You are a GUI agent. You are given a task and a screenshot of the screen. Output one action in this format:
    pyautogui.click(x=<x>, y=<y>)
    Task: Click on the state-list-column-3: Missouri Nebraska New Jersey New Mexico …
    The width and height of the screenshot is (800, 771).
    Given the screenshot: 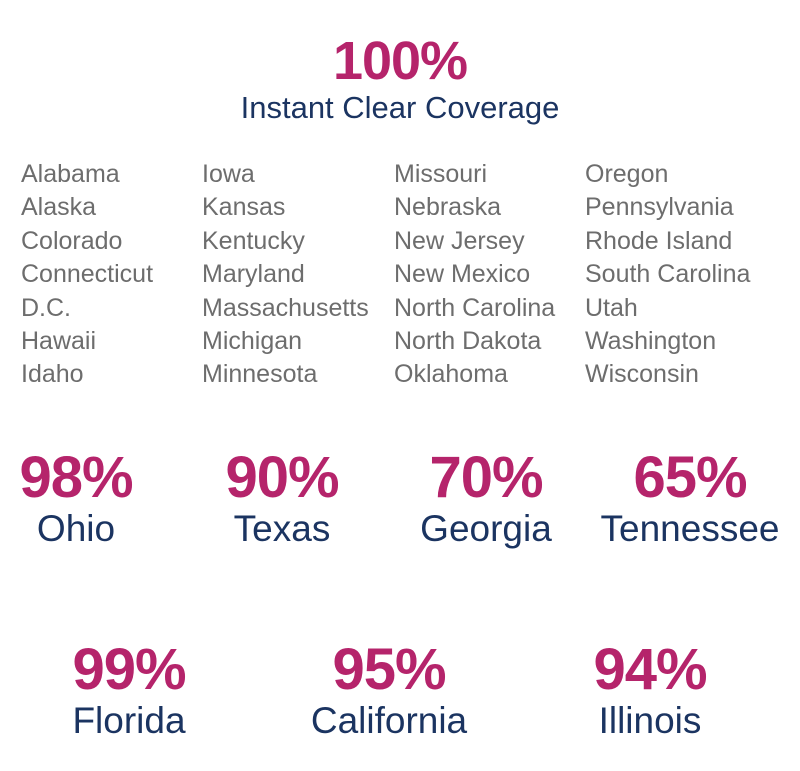 What is the action you would take?
    pyautogui.click(x=474, y=275)
    